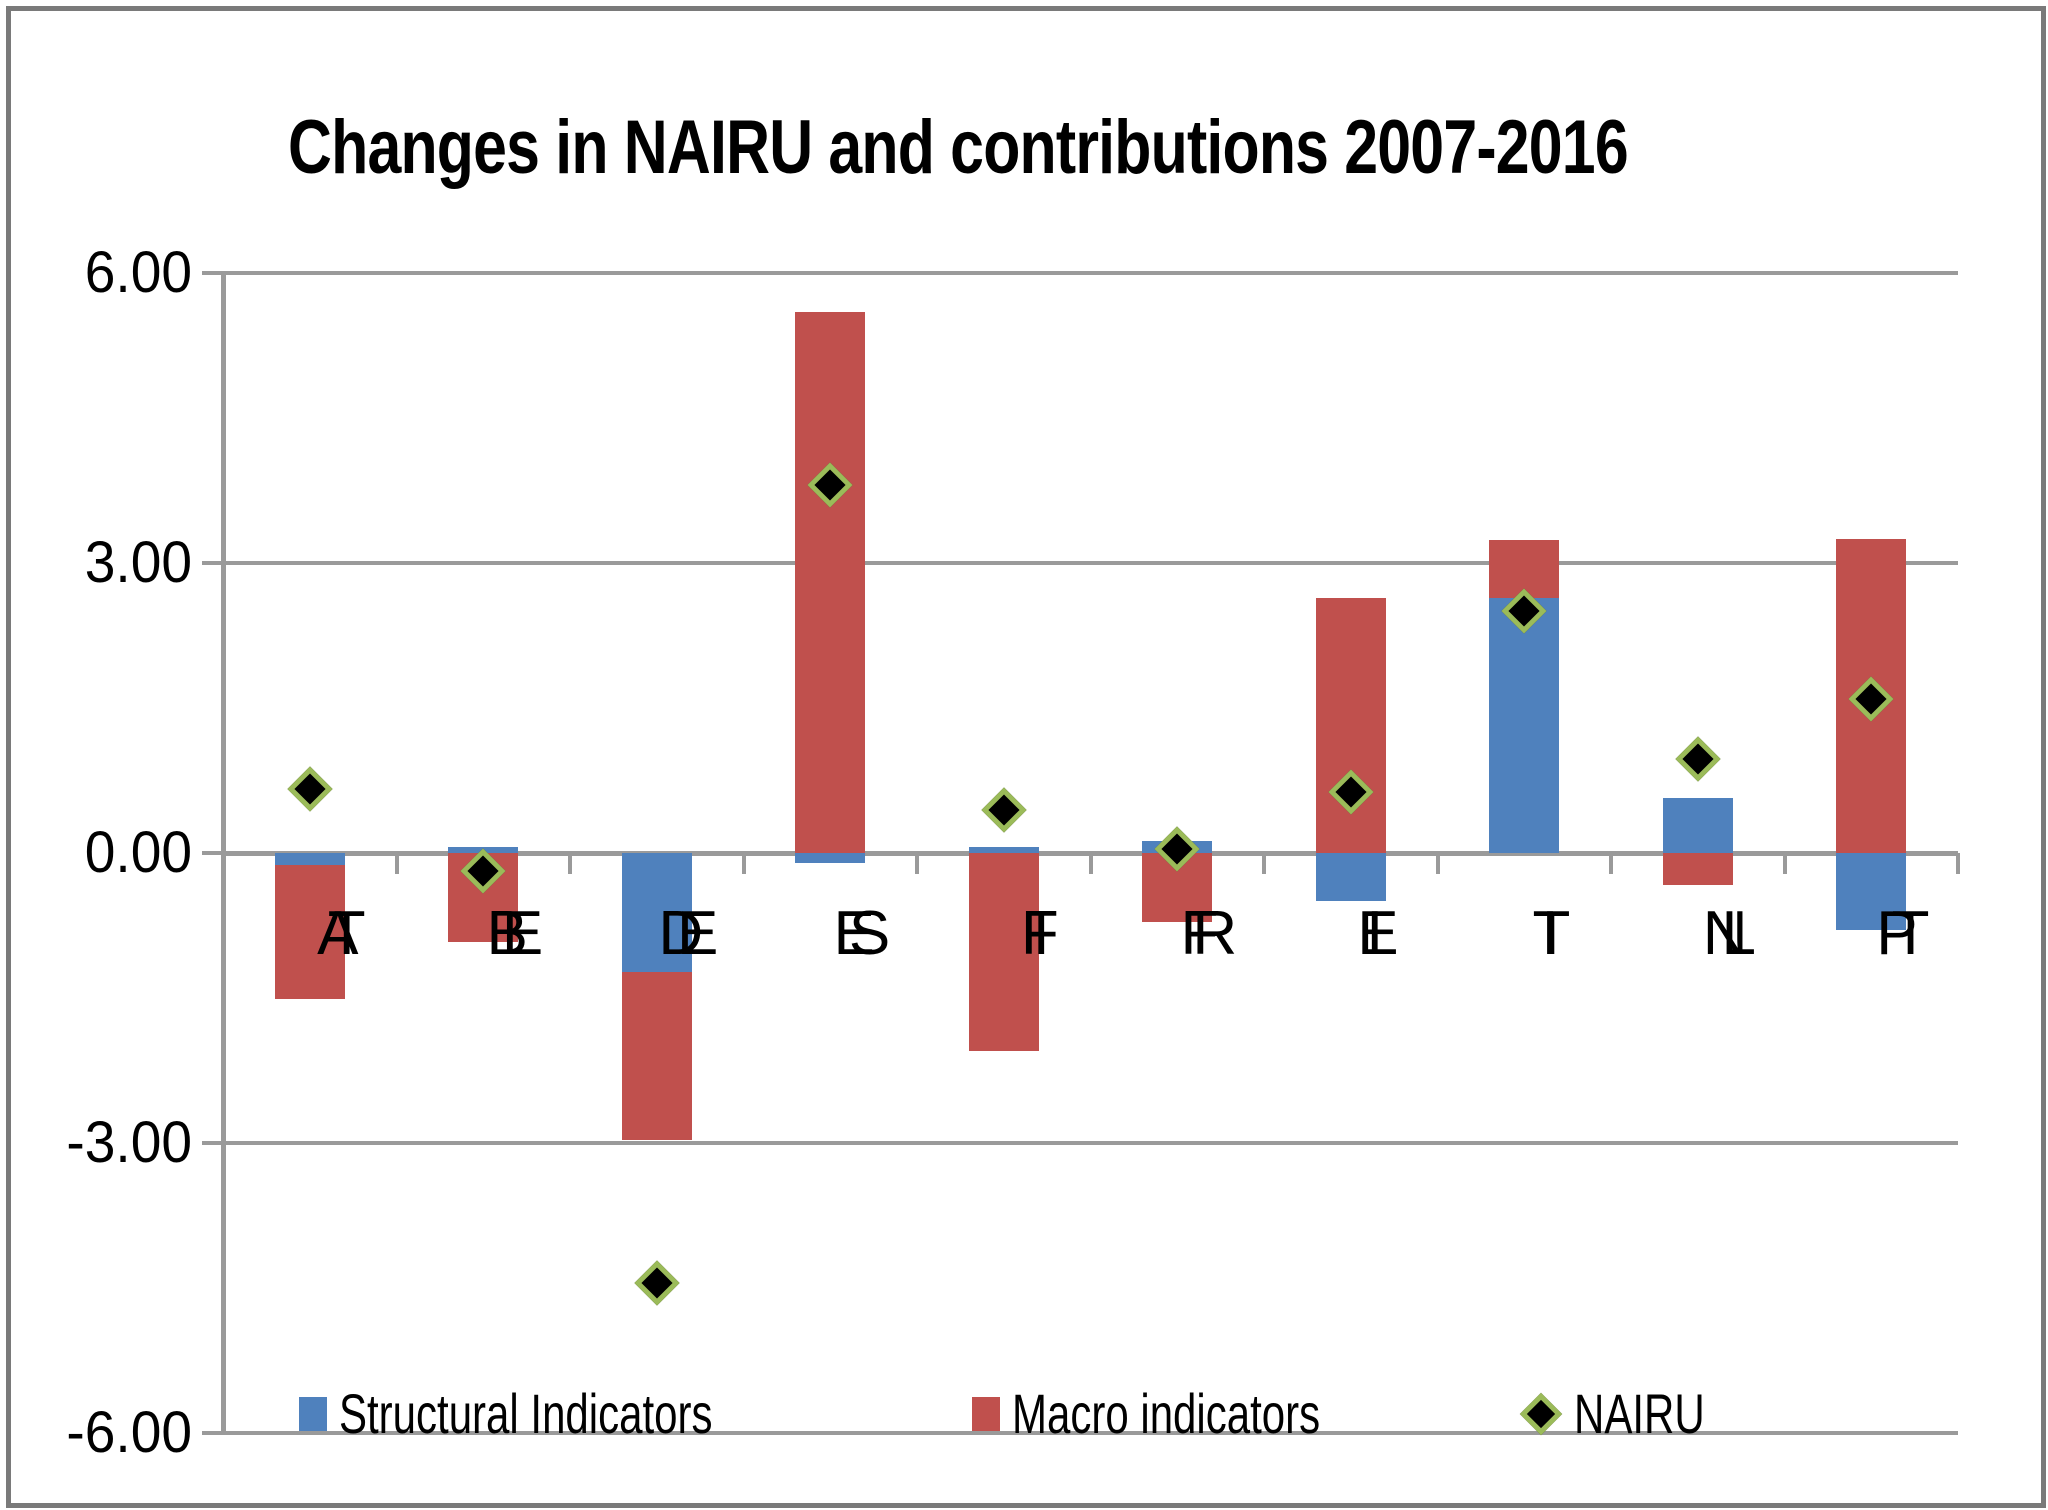 The image size is (2048, 1510). What do you see at coordinates (830, 582) in the screenshot?
I see `bar-segment-macro-ES` at bounding box center [830, 582].